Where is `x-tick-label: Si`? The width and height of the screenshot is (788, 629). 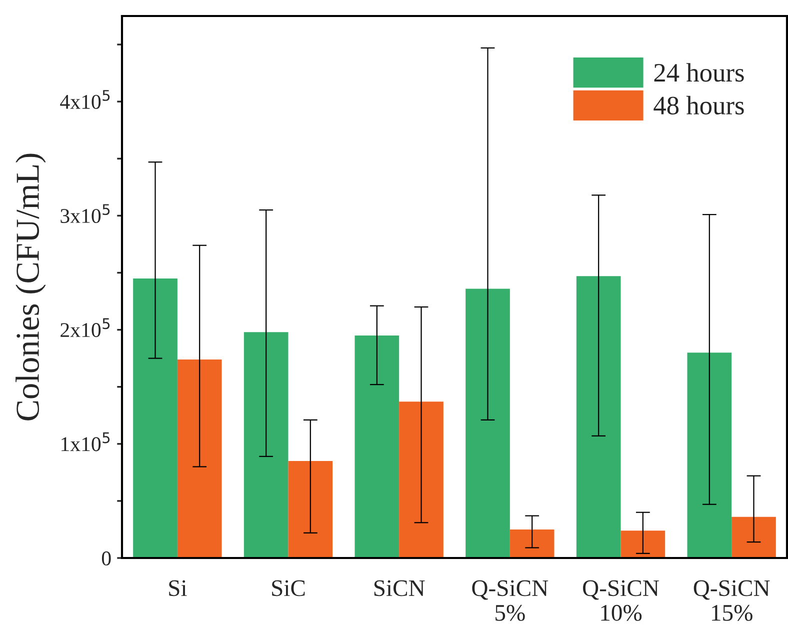
x-tick-label: Si is located at coordinates (178, 588).